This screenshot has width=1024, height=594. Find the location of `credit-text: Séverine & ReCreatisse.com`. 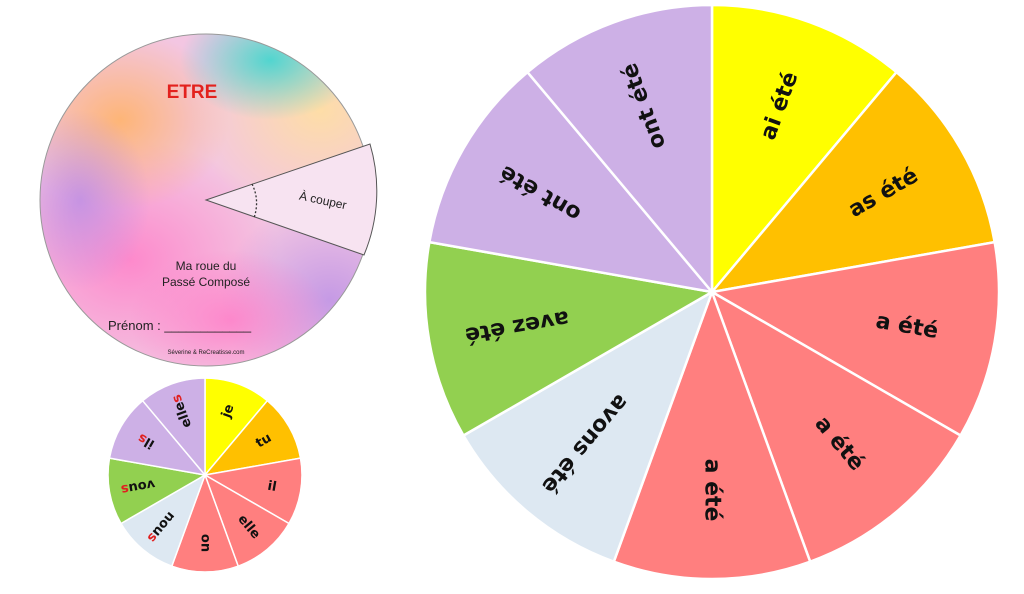

credit-text: Séverine & ReCreatisse.com is located at coordinates (205, 353).